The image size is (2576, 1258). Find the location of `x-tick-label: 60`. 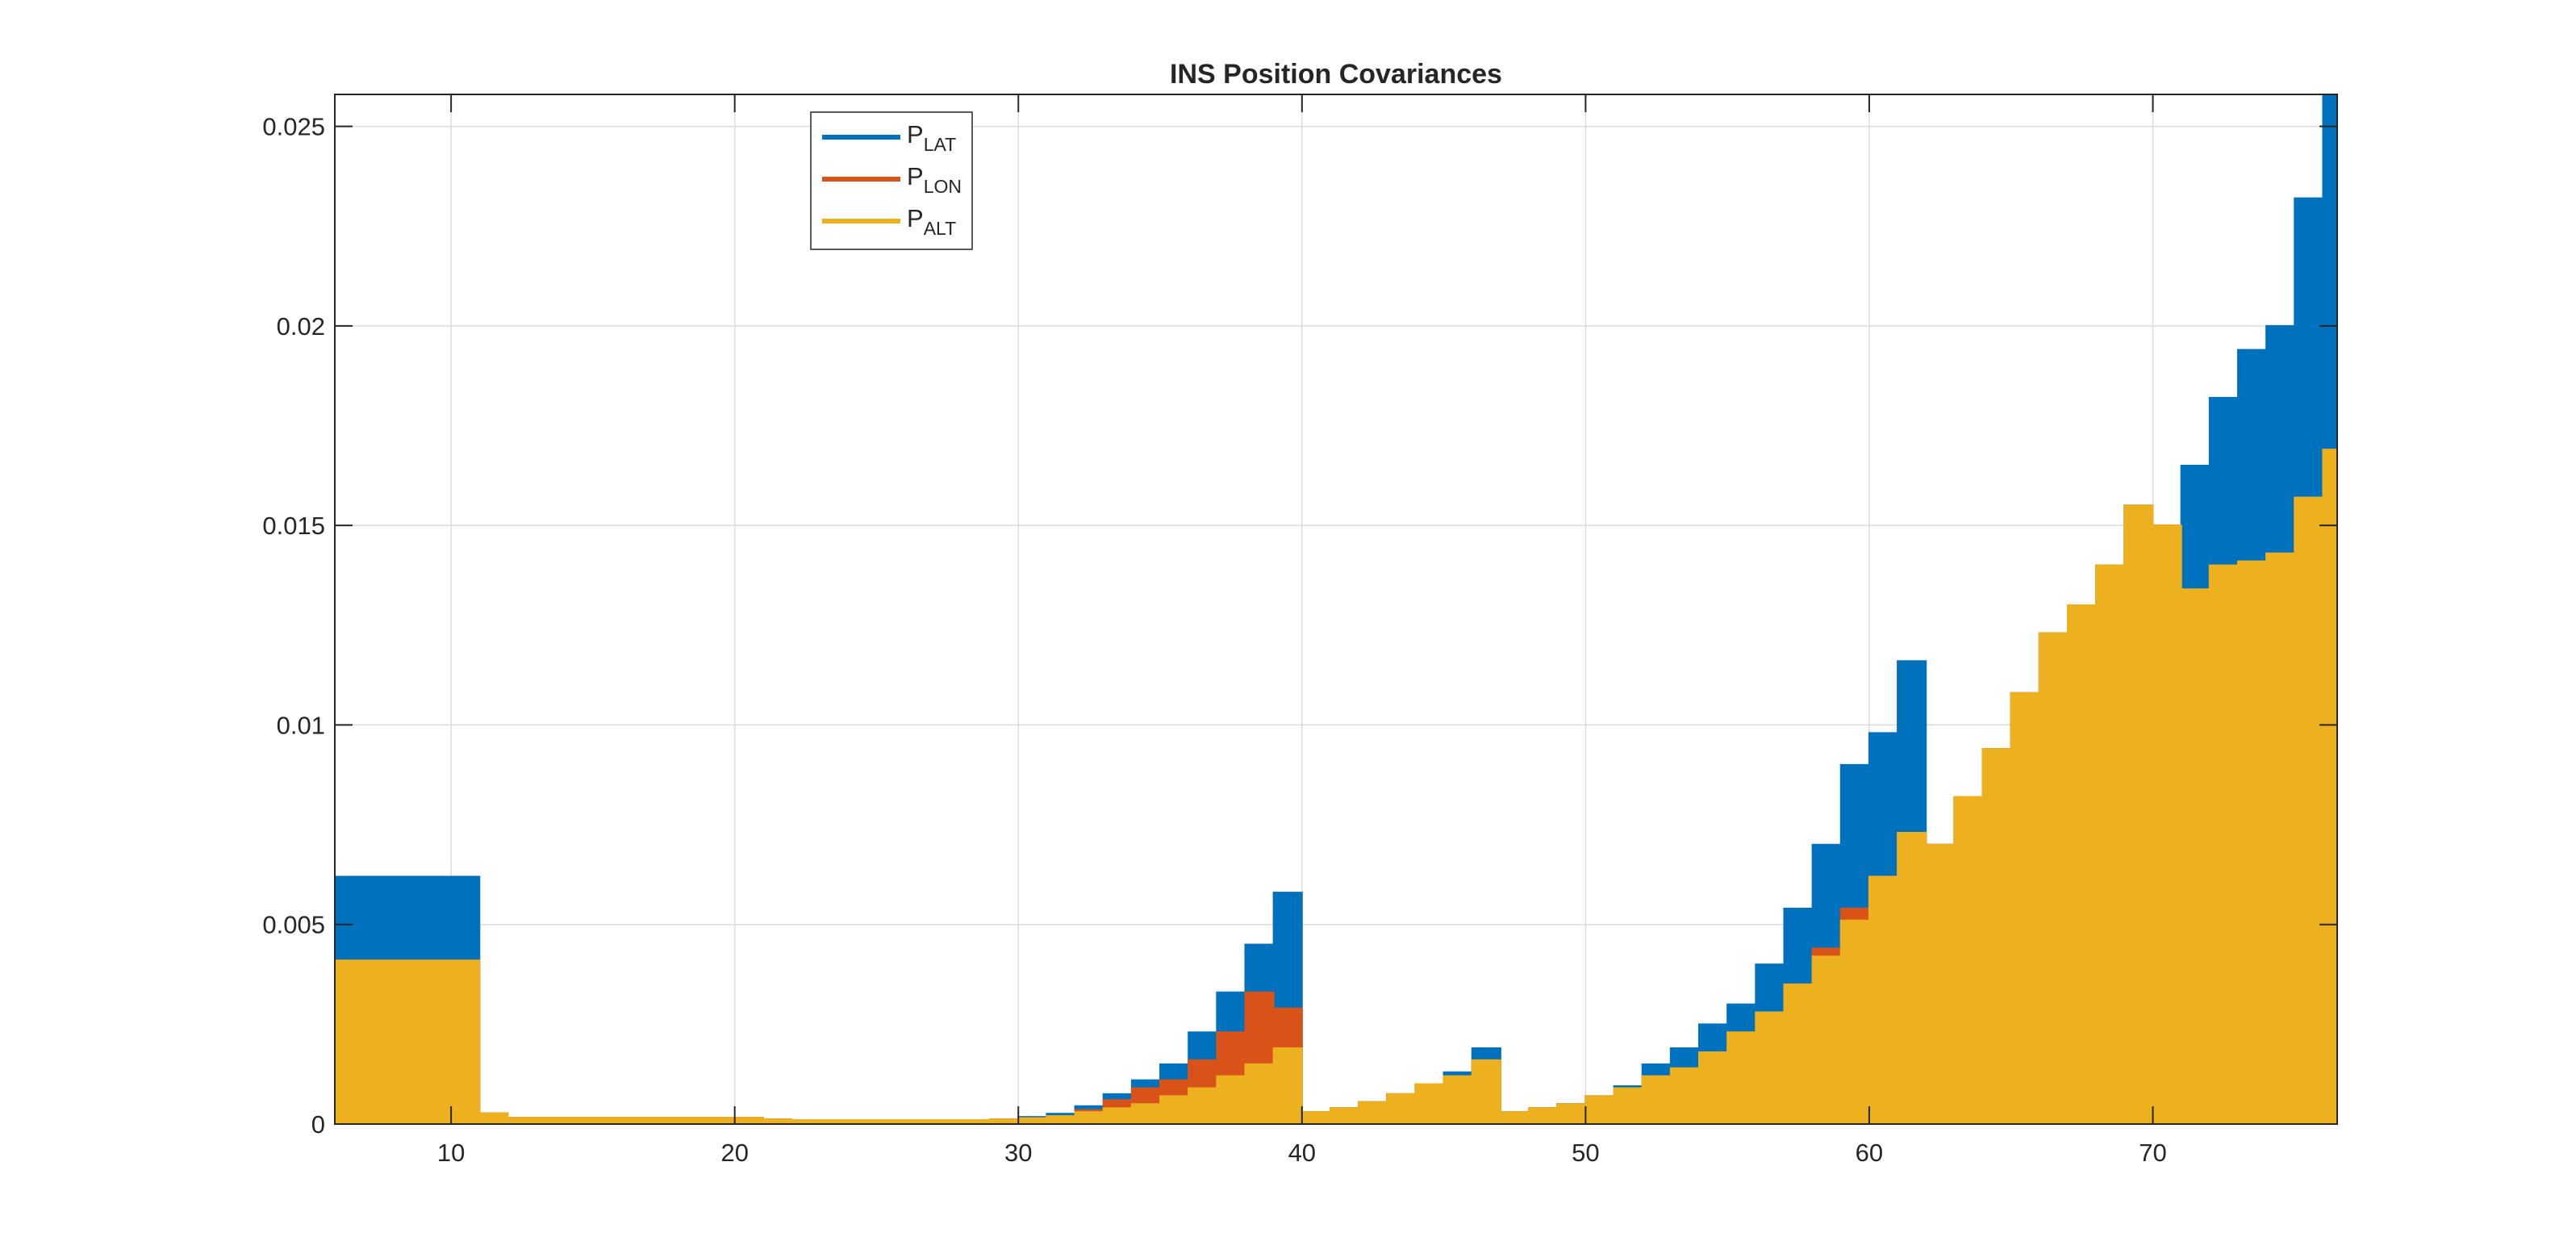

x-tick-label: 60 is located at coordinates (1869, 1153).